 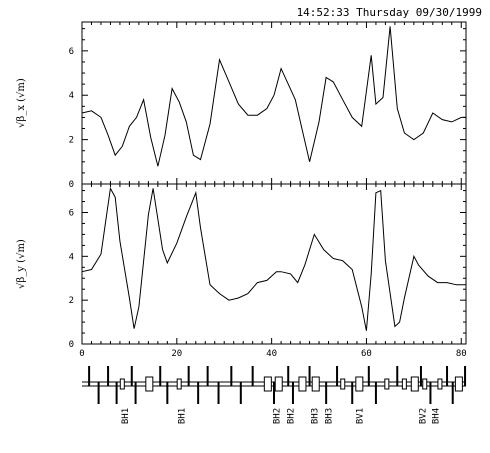 I want to click on magnet-label: BV2, so click(x=424, y=416).